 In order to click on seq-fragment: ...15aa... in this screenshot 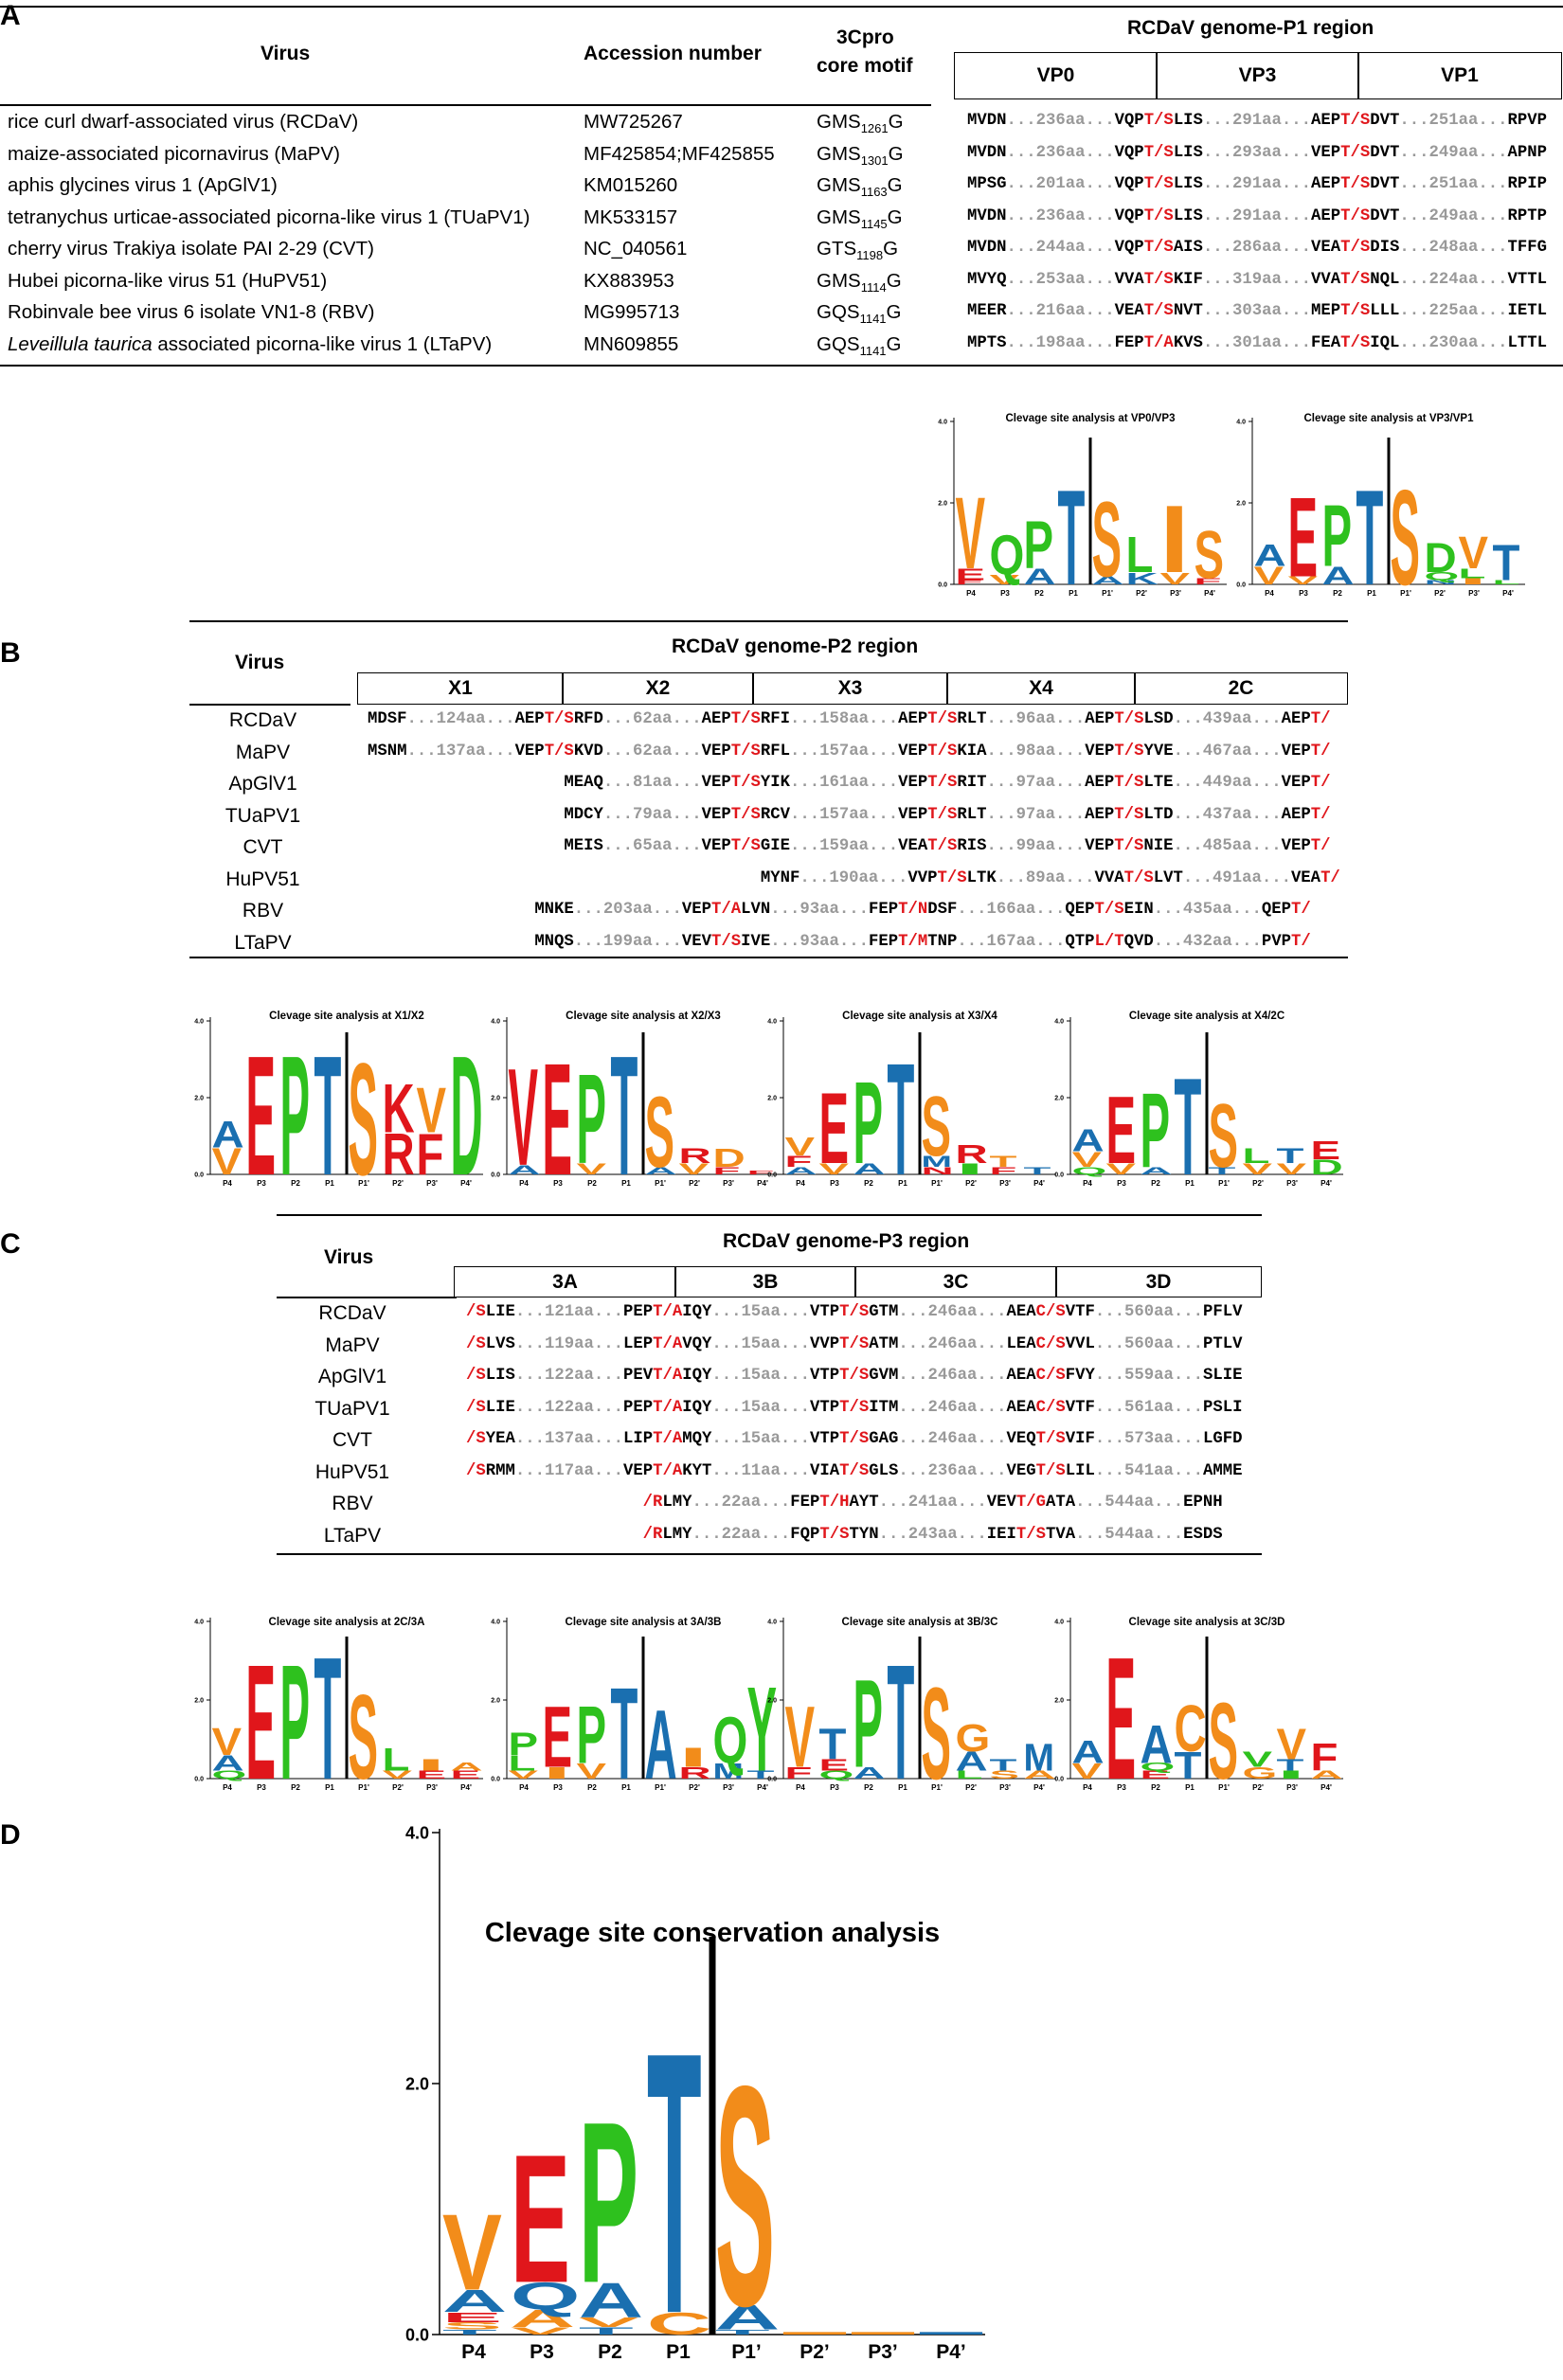, I will do `click(761, 1407)`.